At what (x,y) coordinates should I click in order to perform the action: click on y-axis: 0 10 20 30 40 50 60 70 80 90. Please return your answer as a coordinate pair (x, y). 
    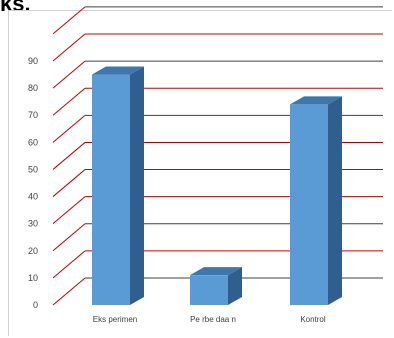
    Looking at the image, I should click on (33, 183).